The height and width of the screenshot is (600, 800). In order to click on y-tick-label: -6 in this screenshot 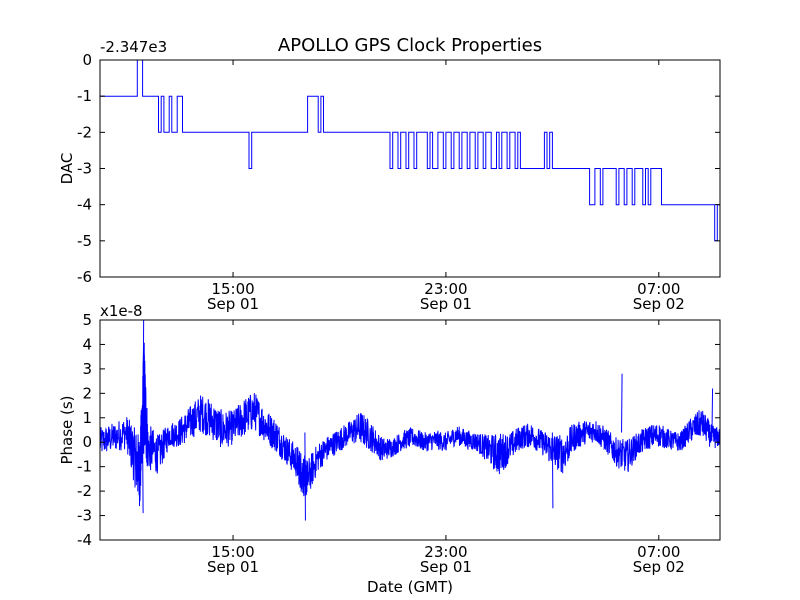, I will do `click(84, 277)`.